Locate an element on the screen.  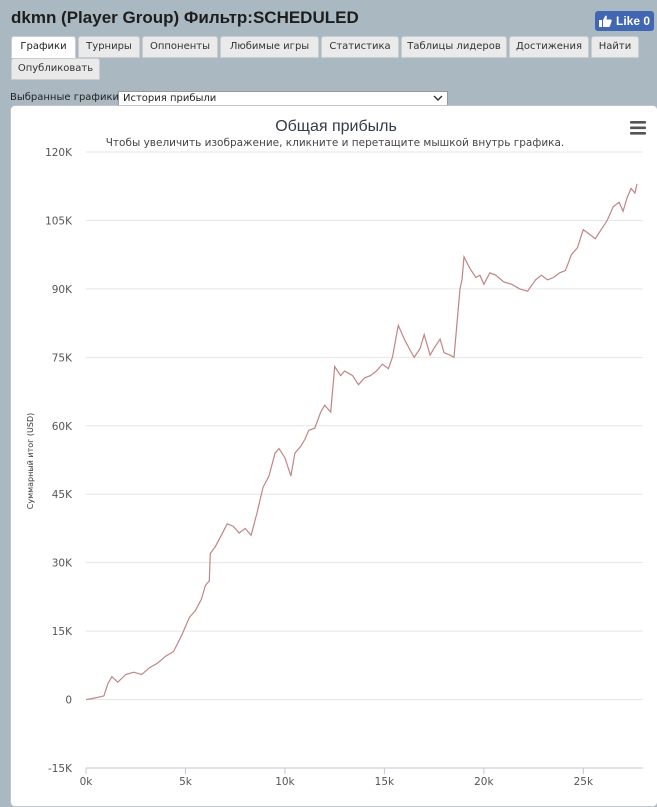
tab-find: Найти is located at coordinates (615, 47).